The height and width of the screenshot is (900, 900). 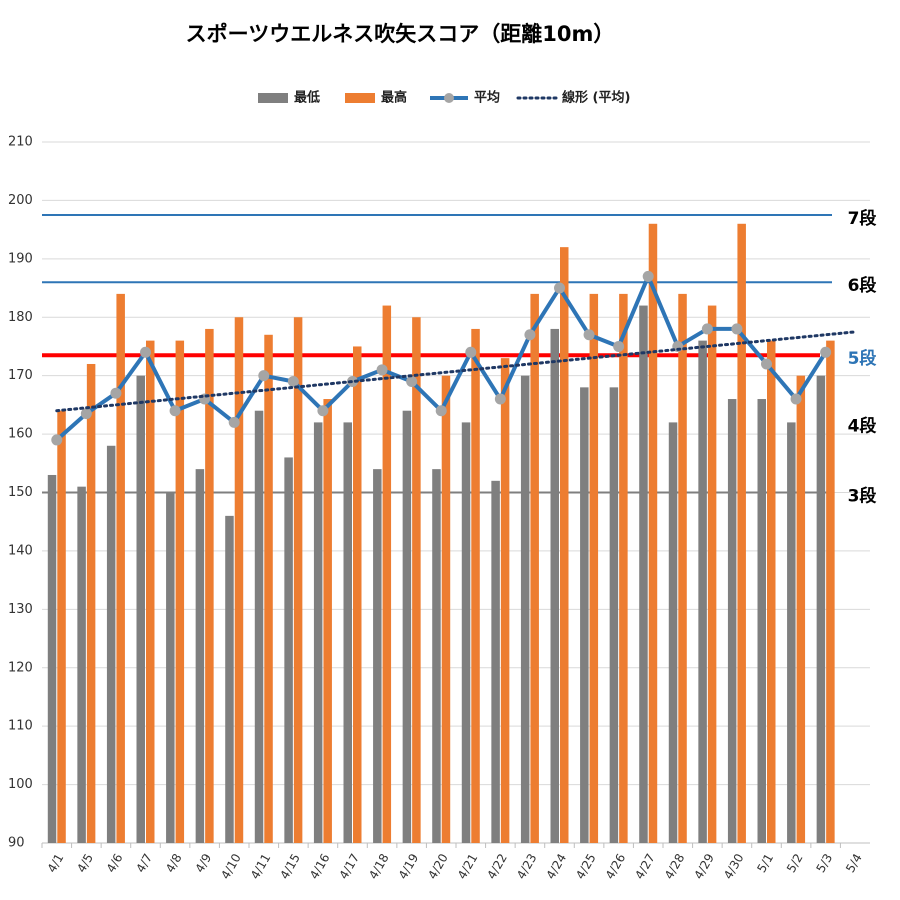 What do you see at coordinates (350, 866) in the screenshot?
I see `x-tick-label: 4/17` at bounding box center [350, 866].